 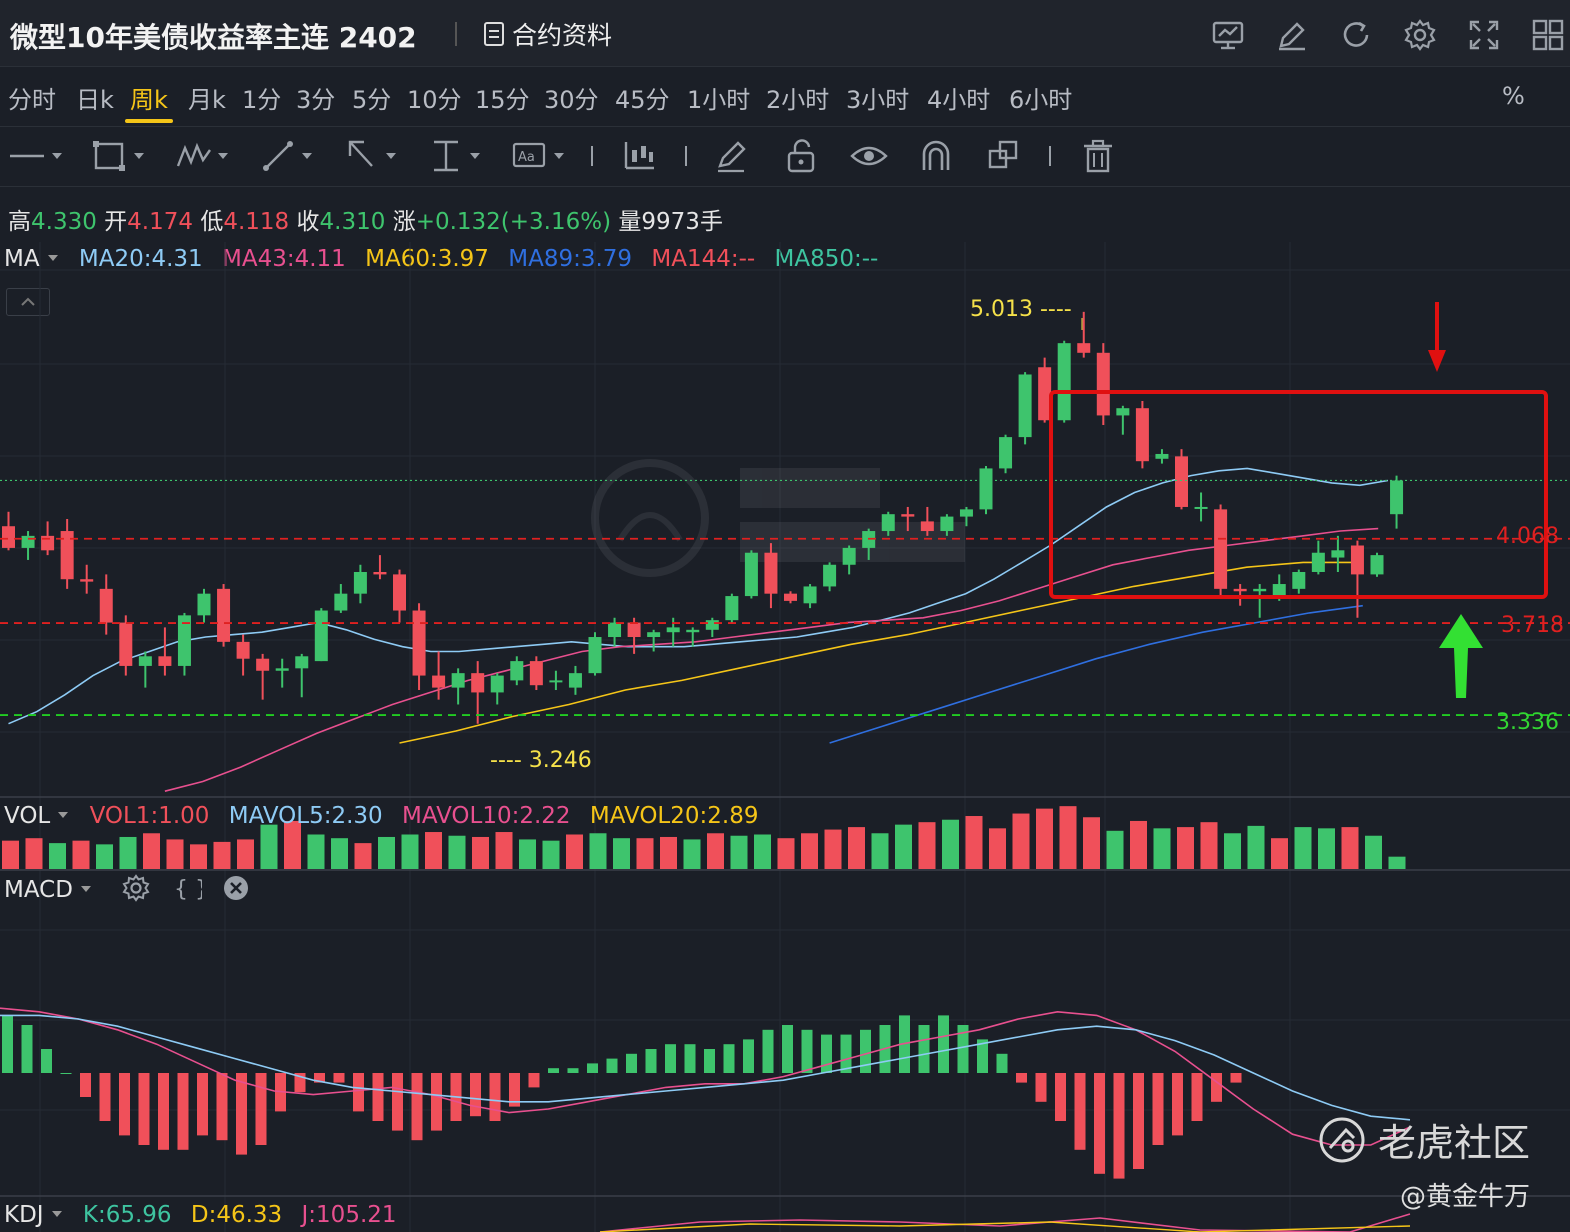 I want to click on layout-grid-icon, so click(x=1548, y=35).